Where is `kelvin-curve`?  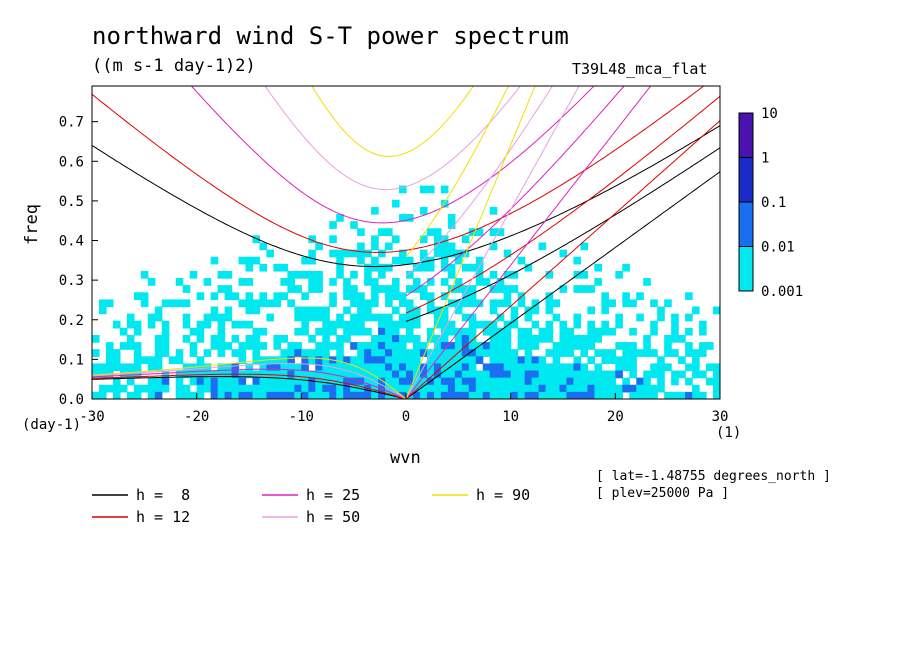 kelvin-curve is located at coordinates (562, 259).